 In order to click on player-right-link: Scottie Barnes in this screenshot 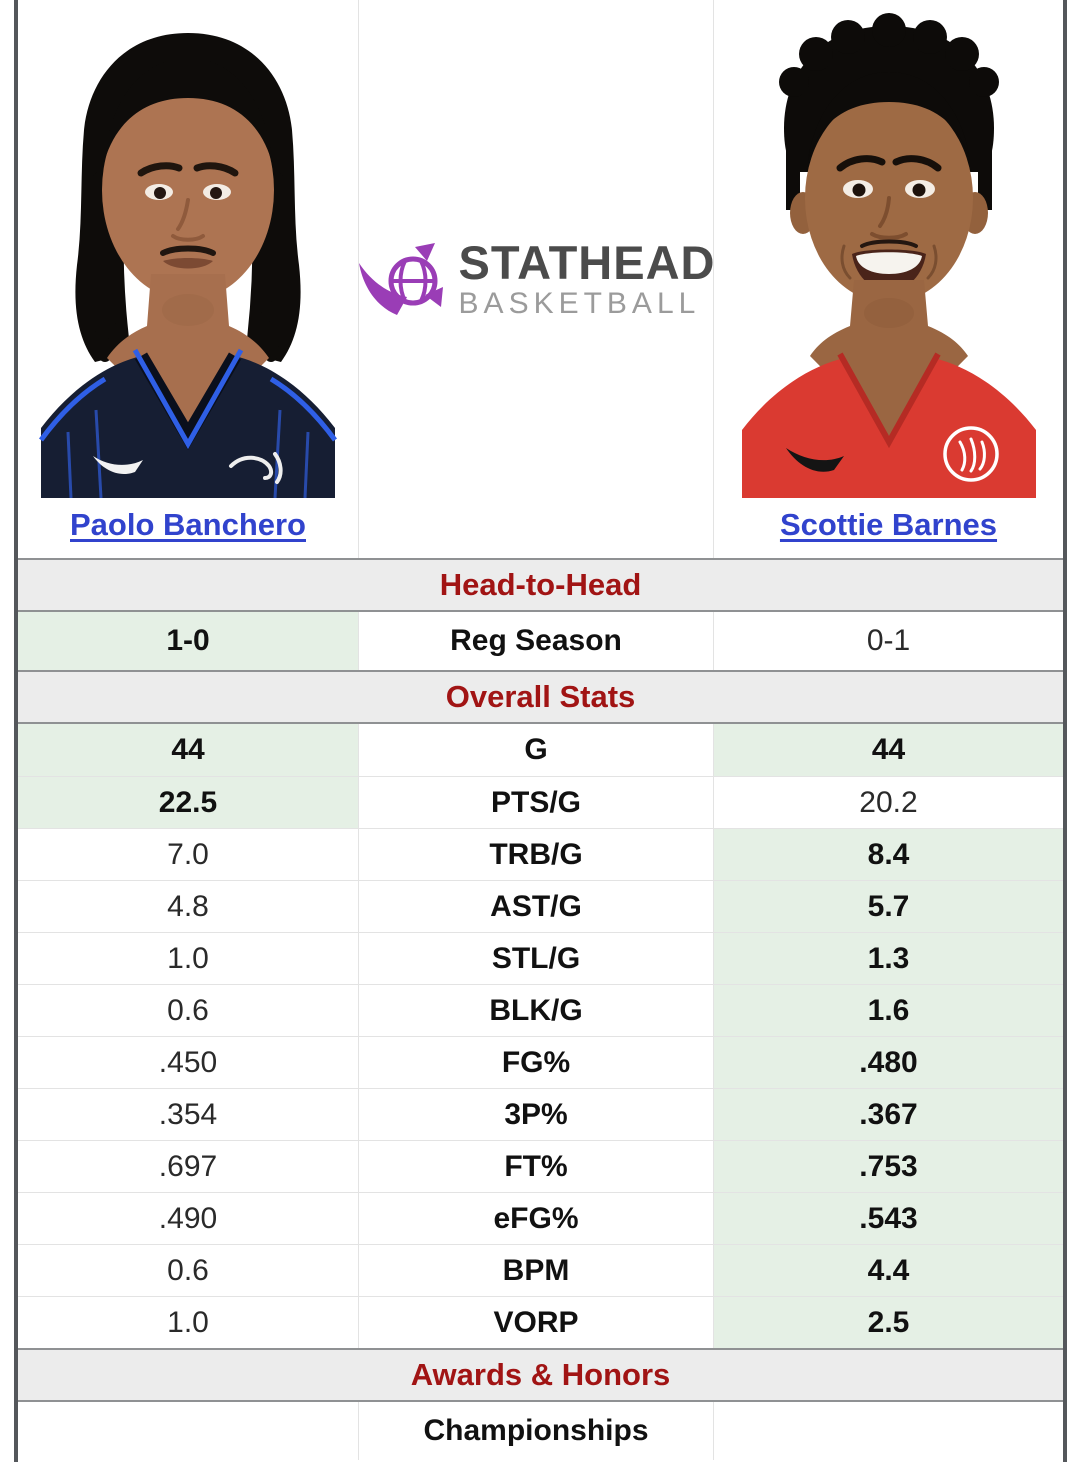, I will do `click(888, 524)`.